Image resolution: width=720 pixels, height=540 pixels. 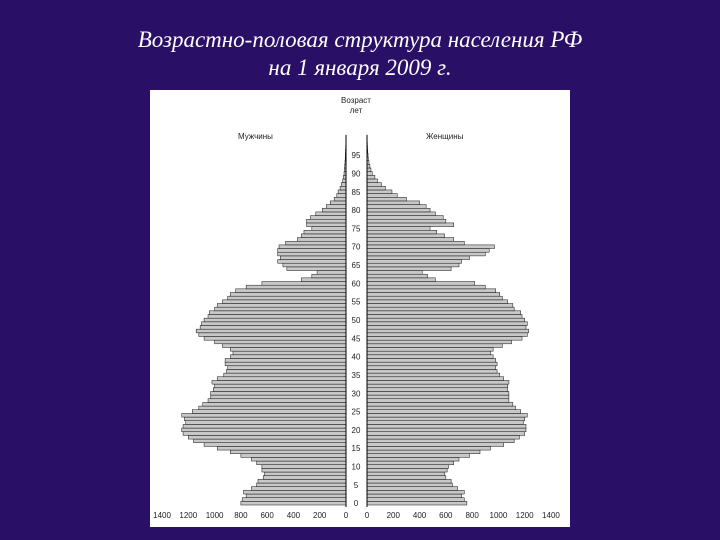 I want to click on x-tick-female-1400: 1400, so click(x=551, y=515).